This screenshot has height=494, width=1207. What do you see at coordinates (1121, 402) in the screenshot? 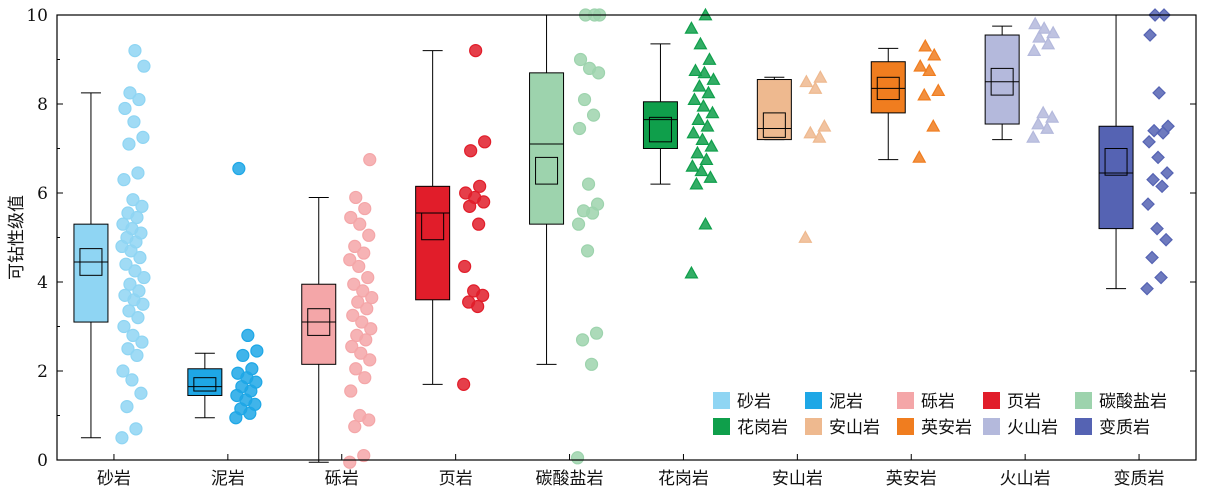
I see `legend-item: 碳酸盐岩` at bounding box center [1121, 402].